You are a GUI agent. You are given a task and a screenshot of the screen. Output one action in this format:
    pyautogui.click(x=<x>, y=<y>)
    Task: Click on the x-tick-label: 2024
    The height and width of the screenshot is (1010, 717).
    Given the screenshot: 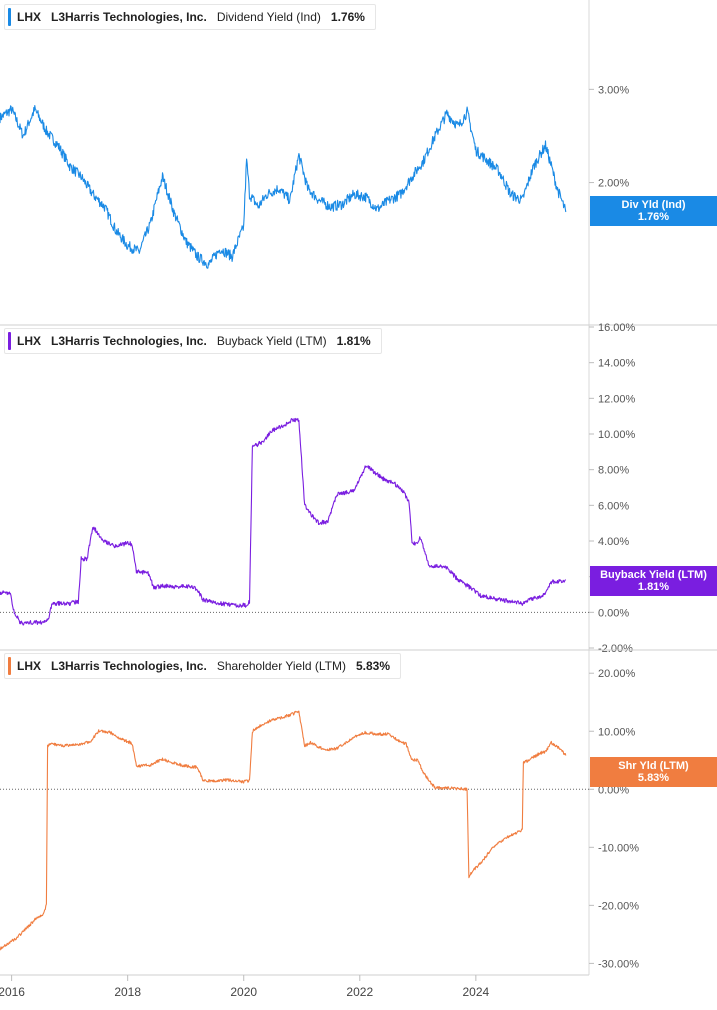 What is the action you would take?
    pyautogui.click(x=475, y=992)
    